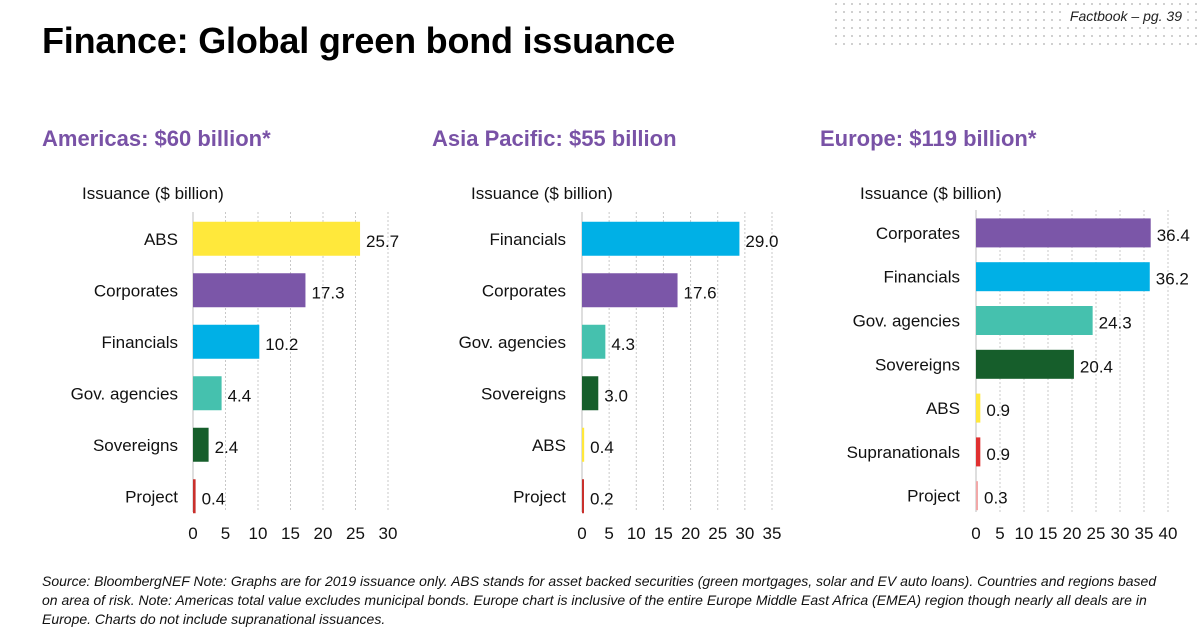 This screenshot has width=1200, height=634. I want to click on category-label: Supranationals, so click(903, 452).